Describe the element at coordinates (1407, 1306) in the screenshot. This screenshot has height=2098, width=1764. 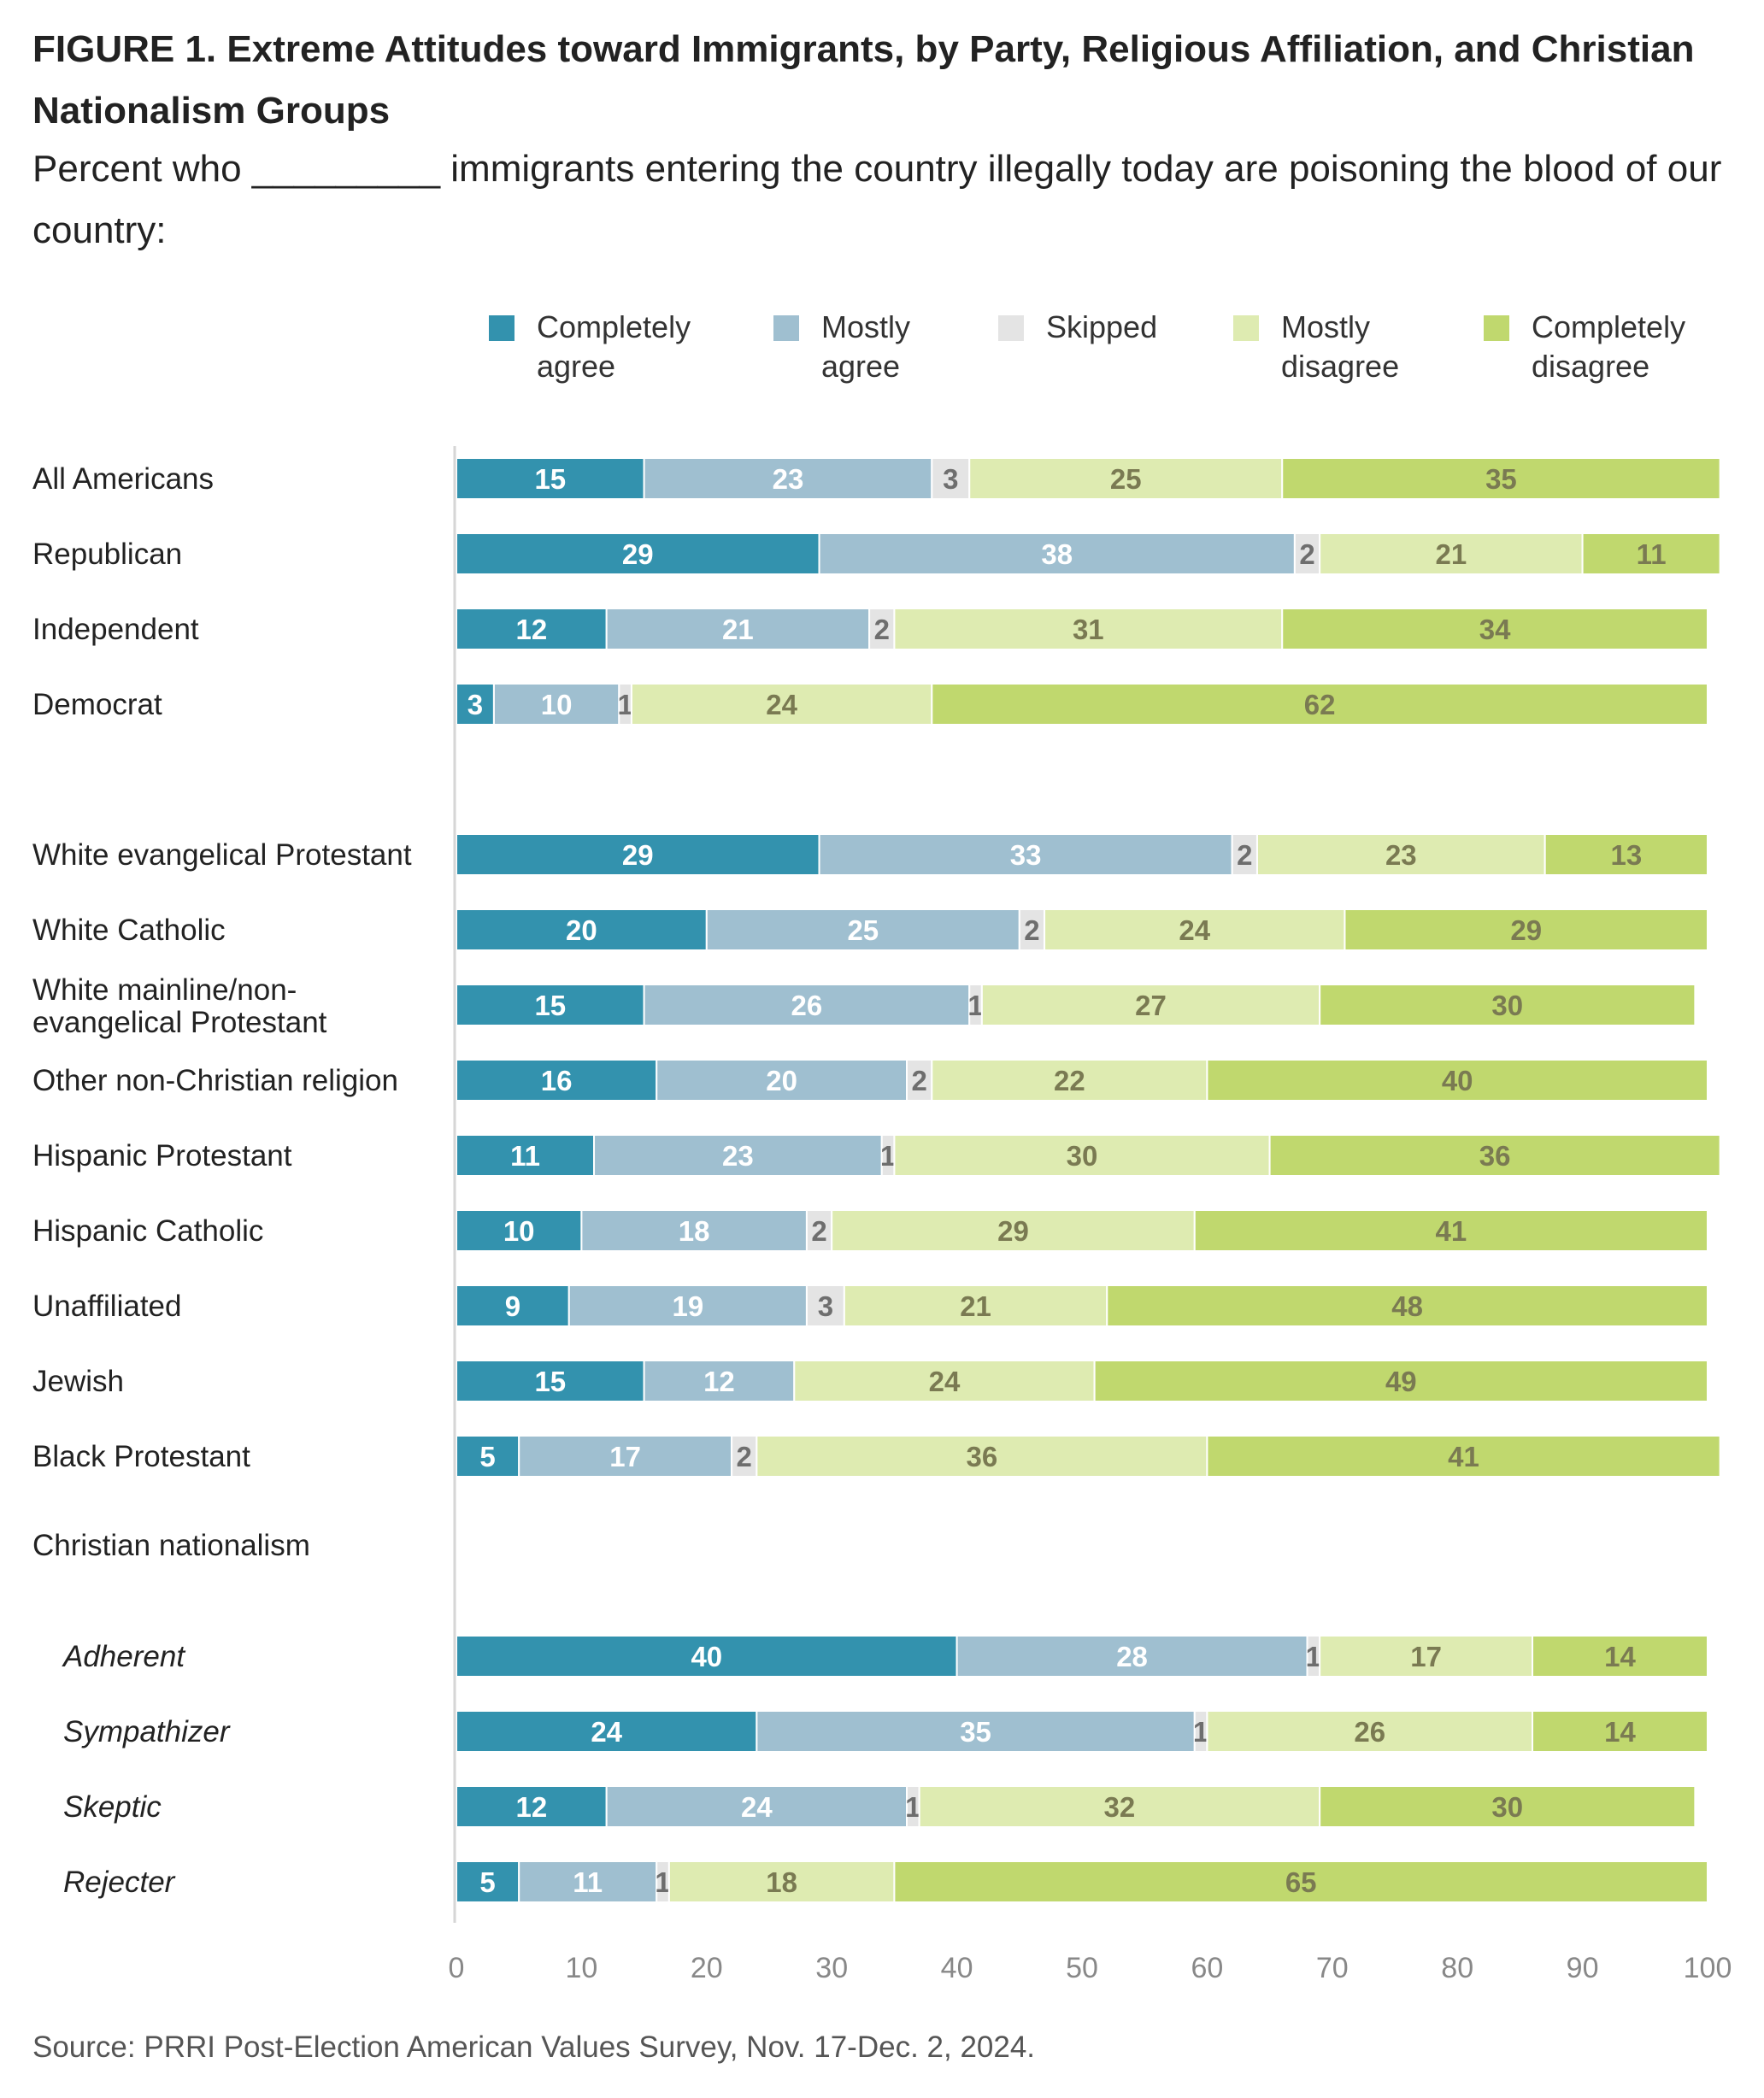
I see `data-label: 48` at that location.